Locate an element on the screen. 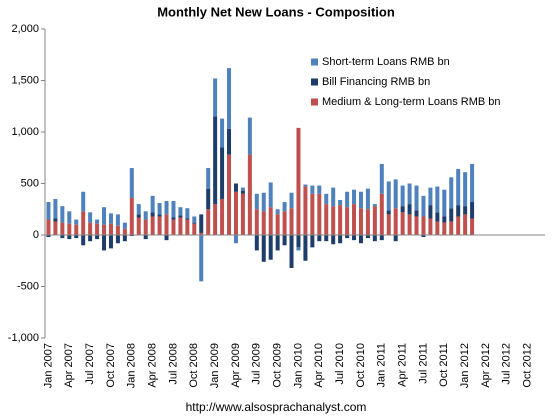  x-tick-label: Jul 2007 is located at coordinates (90, 364).